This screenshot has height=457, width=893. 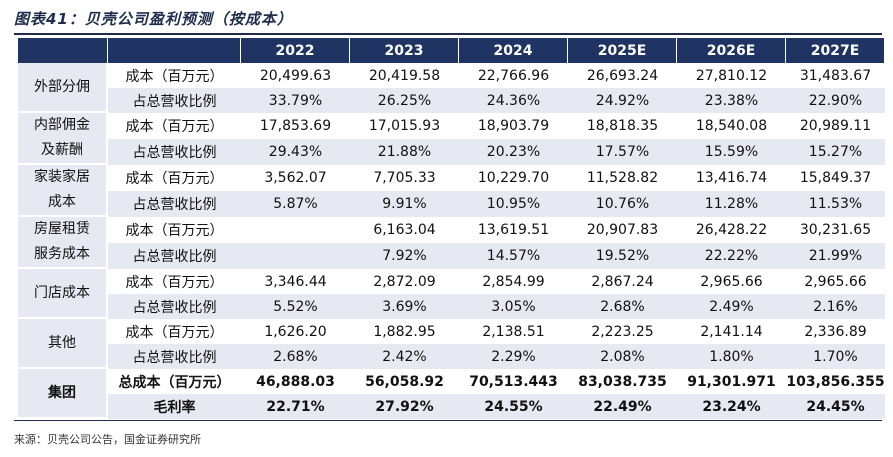 I want to click on header-row: 2022 2023 2024 2025E 2026E 2027E, so click(x=451, y=50).